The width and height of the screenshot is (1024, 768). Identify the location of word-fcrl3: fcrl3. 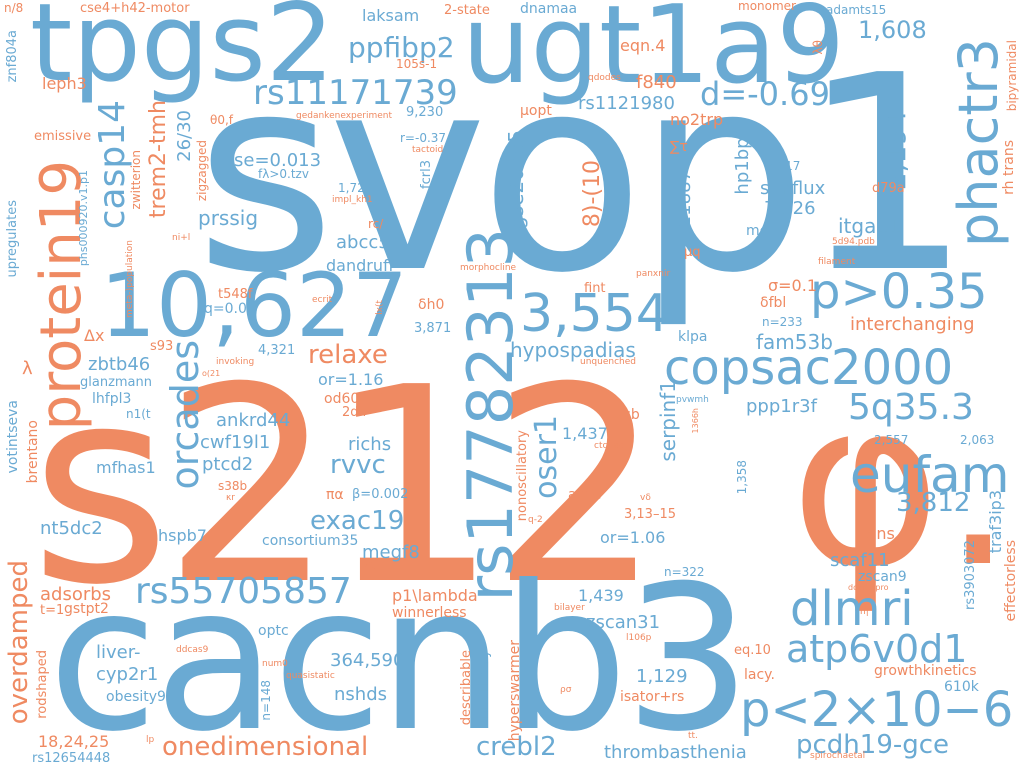
(426, 174).